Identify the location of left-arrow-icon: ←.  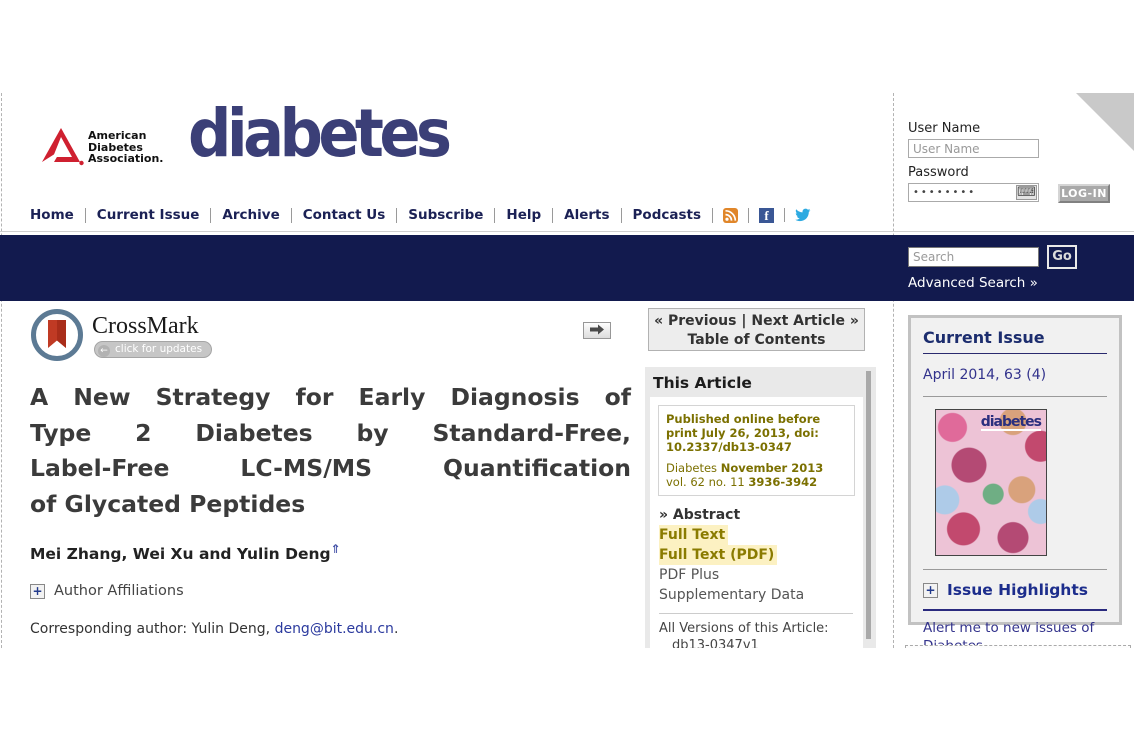
(104, 350).